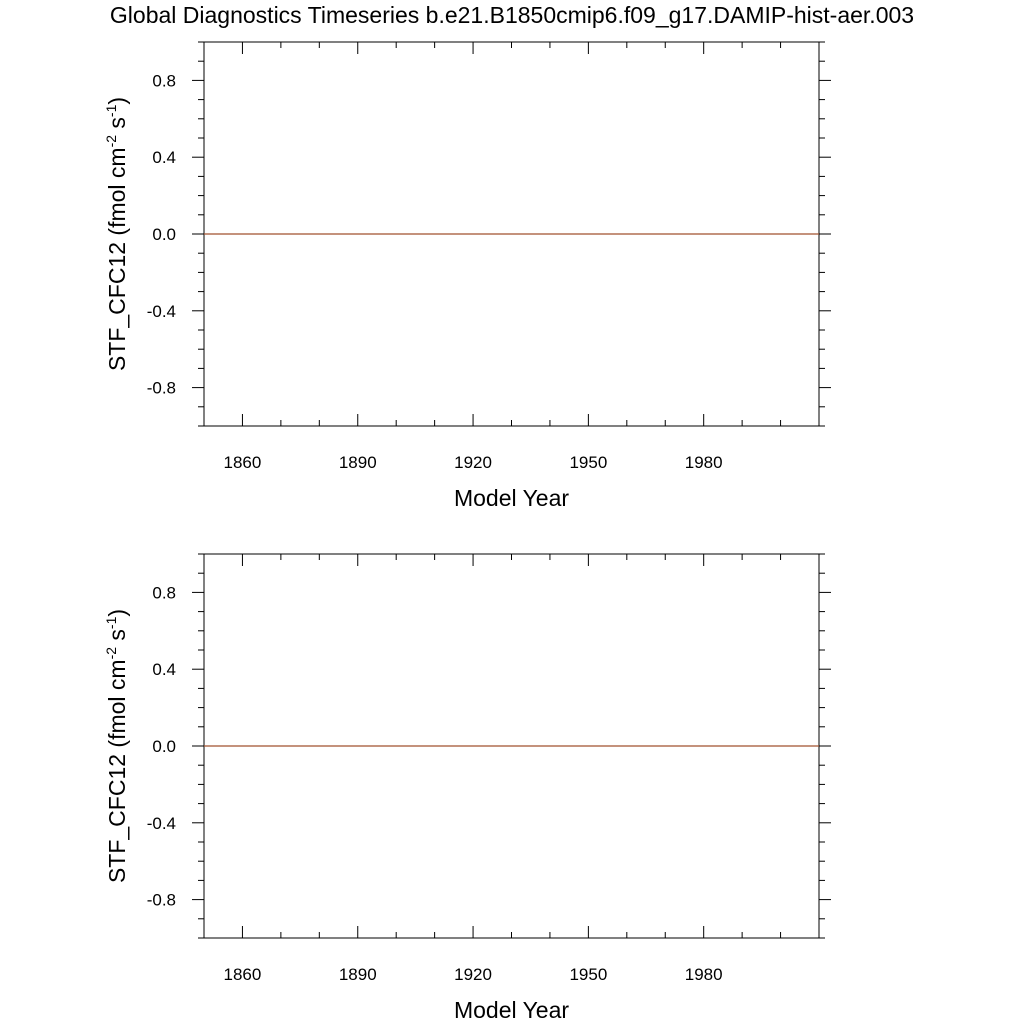  What do you see at coordinates (588, 462) in the screenshot?
I see `chart-0-x-tick-label: 1950` at bounding box center [588, 462].